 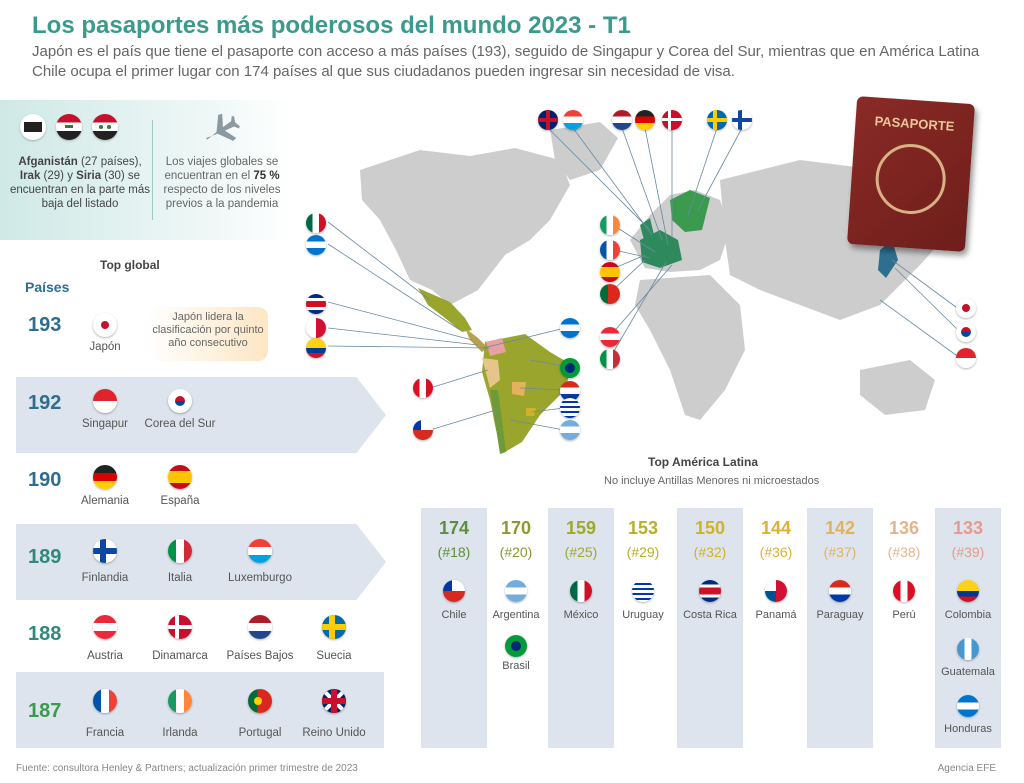 What do you see at coordinates (105, 701) in the screenshot?
I see `france-flag-icon` at bounding box center [105, 701].